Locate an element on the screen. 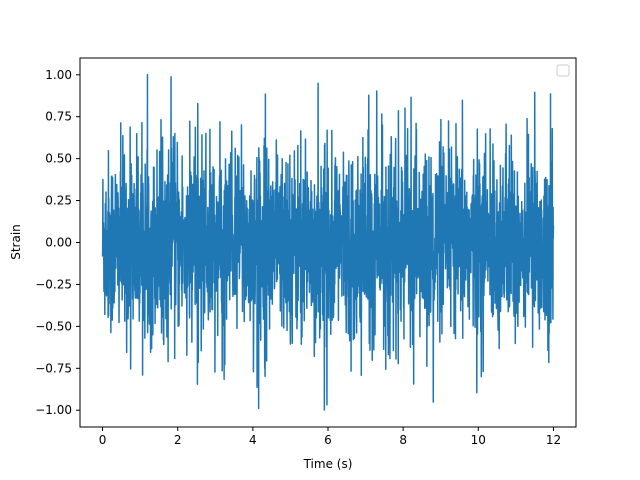  y-tick-label: 1.00 is located at coordinates (58, 75).